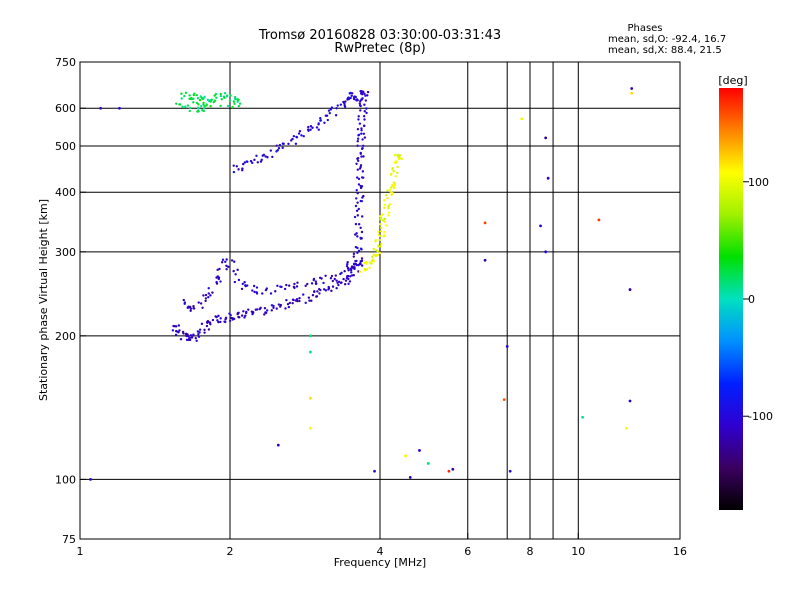 The height and width of the screenshot is (604, 800). What do you see at coordinates (230, 551) in the screenshot?
I see `x-tick-label: 2` at bounding box center [230, 551].